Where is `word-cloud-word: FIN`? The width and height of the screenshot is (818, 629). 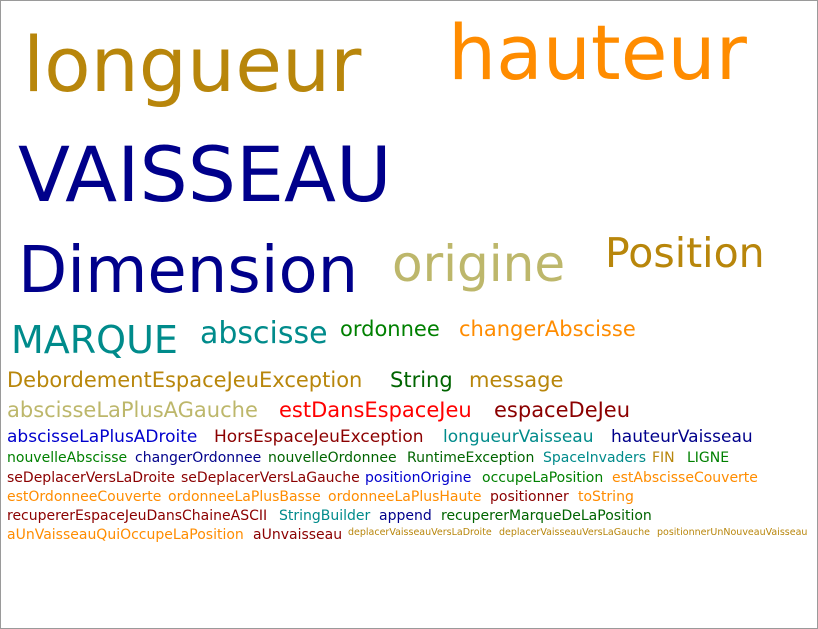
word-cloud-word: FIN is located at coordinates (663, 458).